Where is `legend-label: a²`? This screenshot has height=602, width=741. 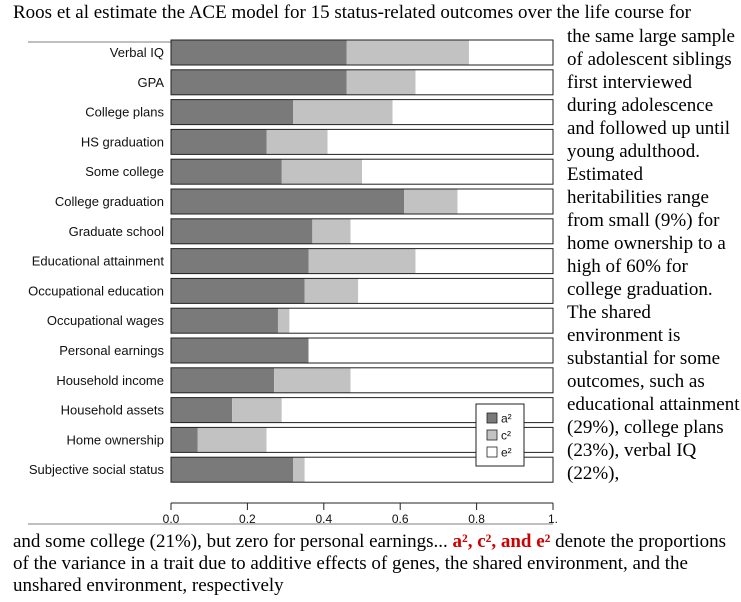
legend-label: a² is located at coordinates (506, 419).